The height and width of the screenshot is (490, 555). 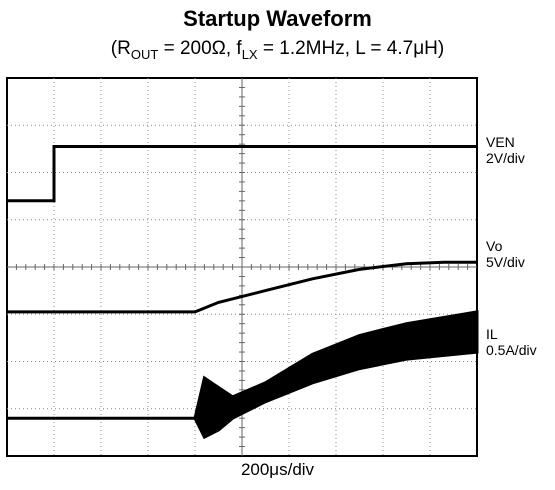 I want to click on subtitle-r-value: = 200Ω,, so click(x=197, y=48).